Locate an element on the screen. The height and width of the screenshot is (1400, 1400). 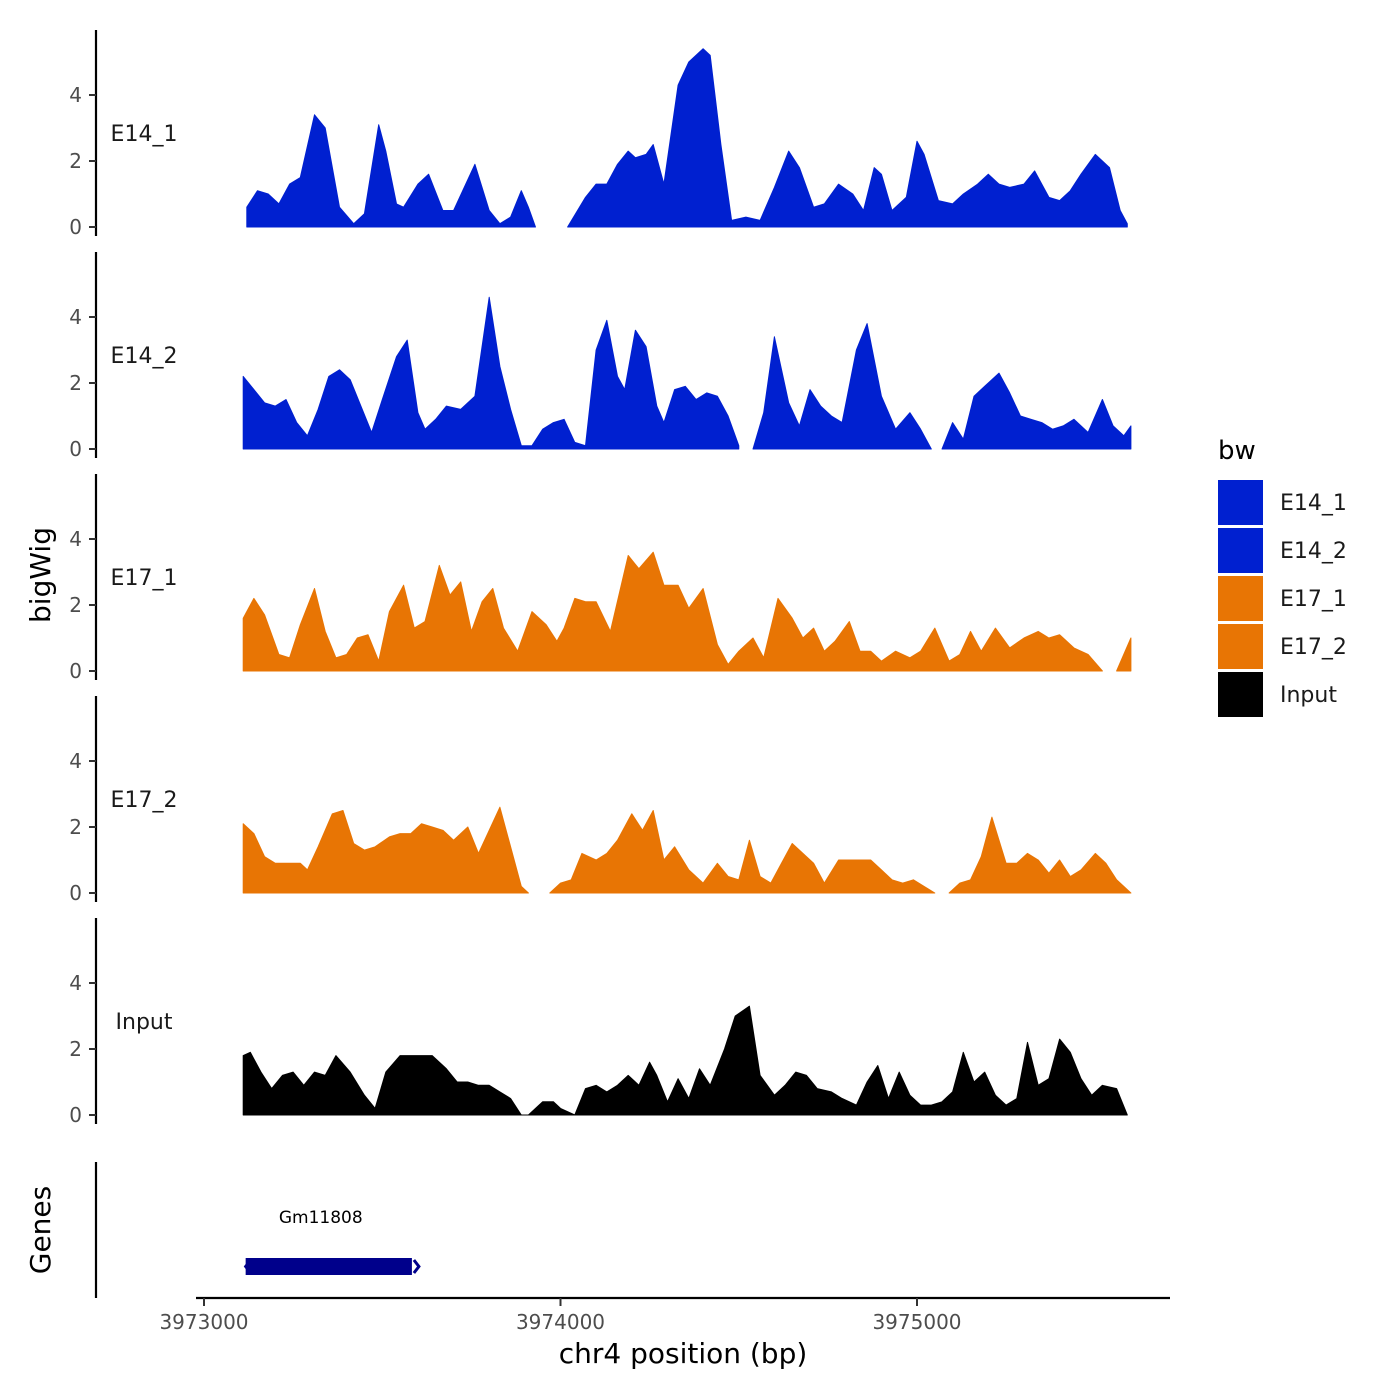
legend-item-input: Input is located at coordinates (1277, 694).